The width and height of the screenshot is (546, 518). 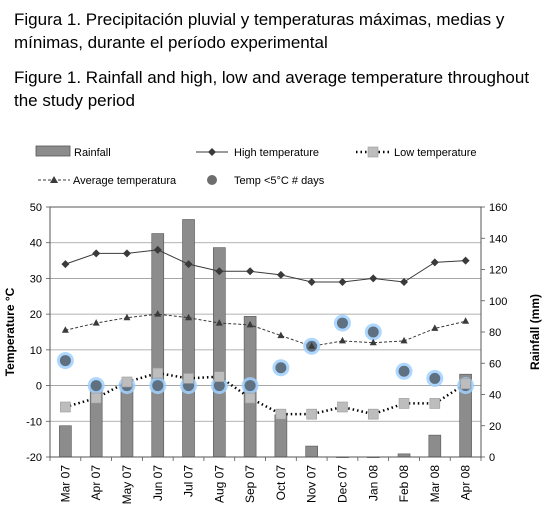 I want to click on legend-label-low: Low temperature, so click(x=435, y=153).